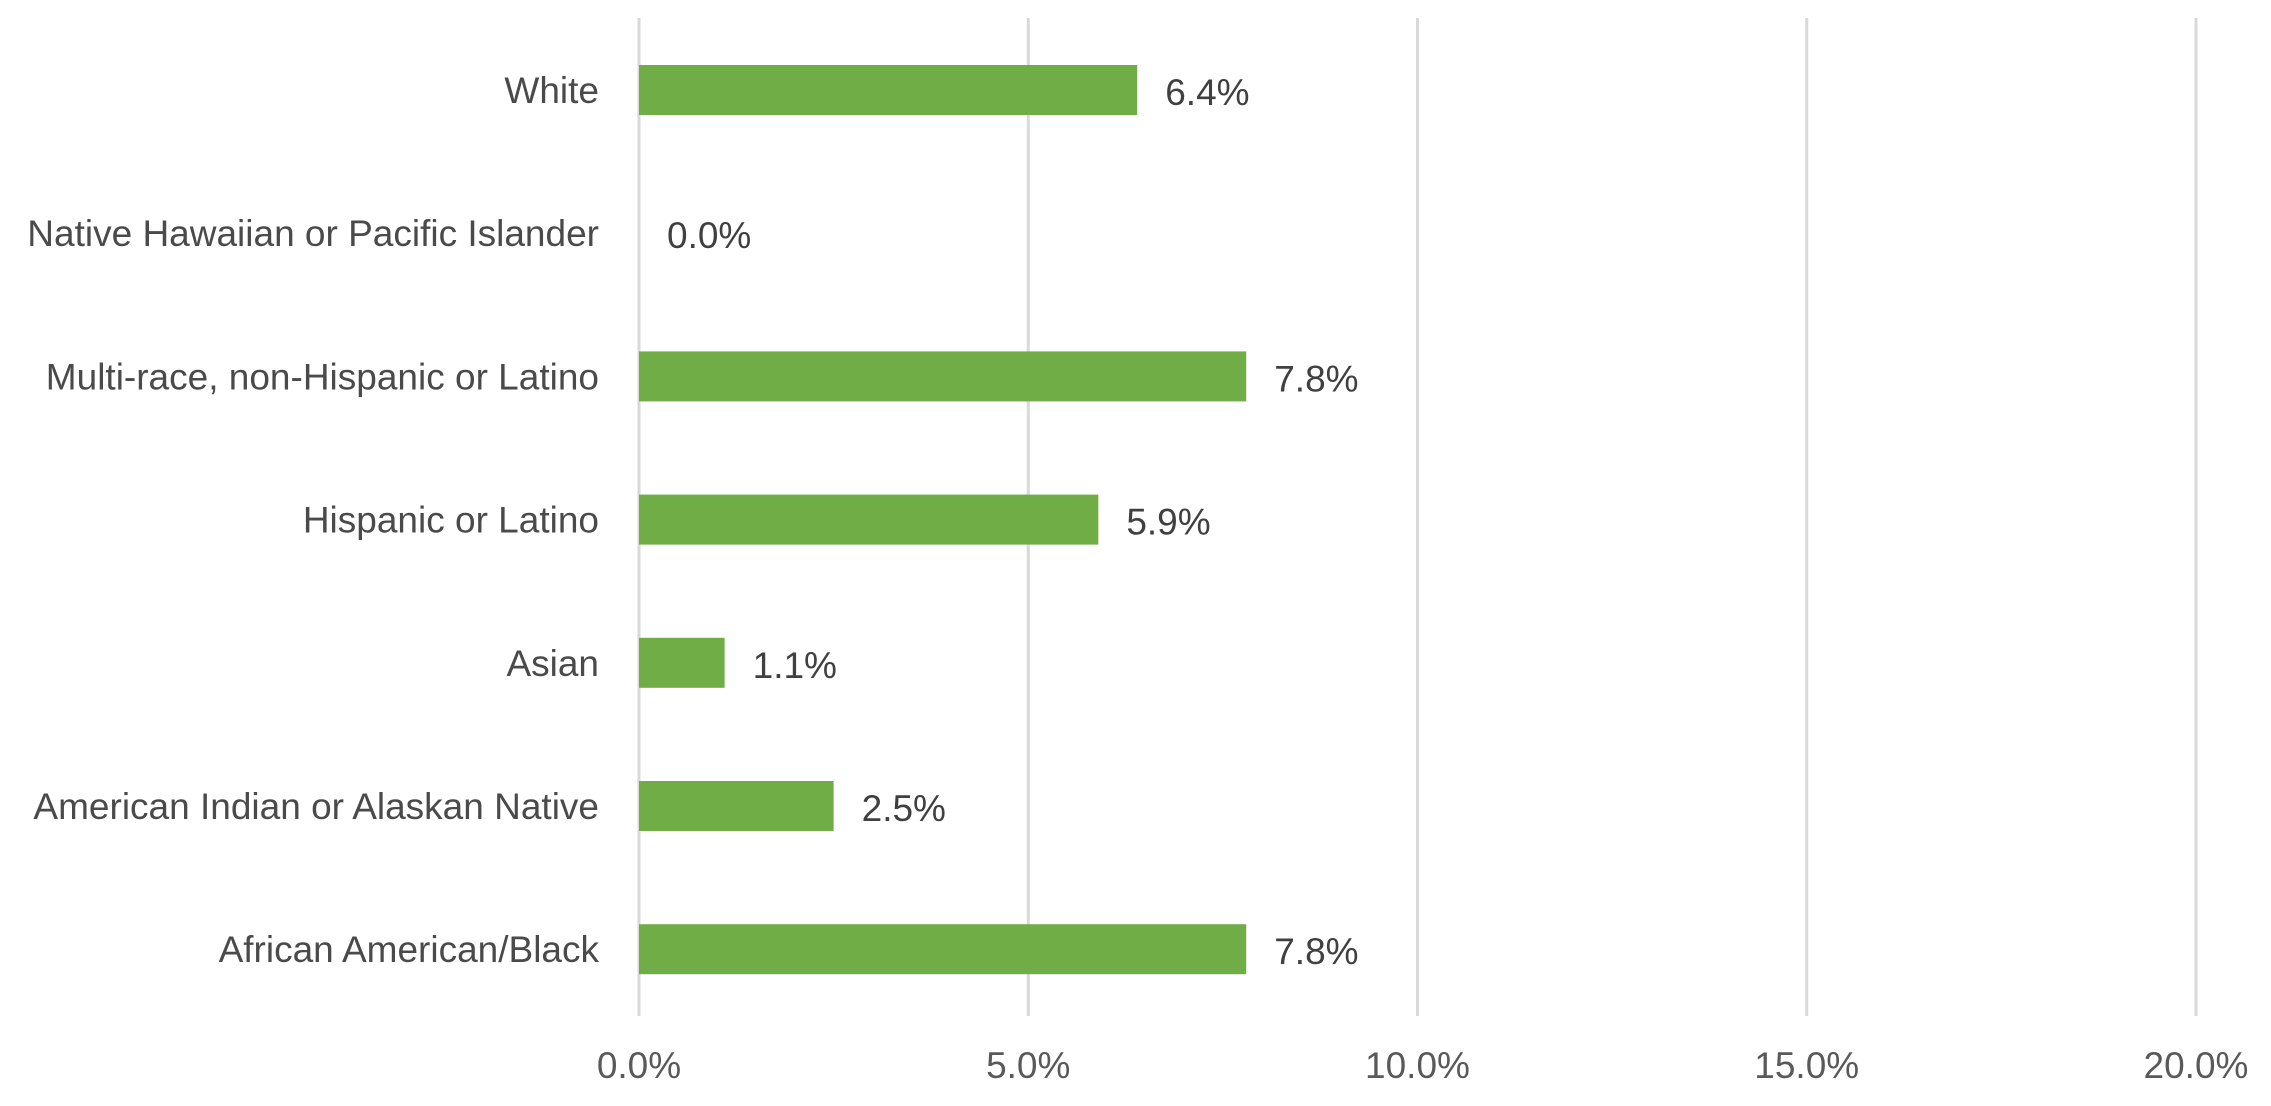  Describe the element at coordinates (1806, 1065) in the screenshot. I see `x-tick-label: 15.0%` at that location.